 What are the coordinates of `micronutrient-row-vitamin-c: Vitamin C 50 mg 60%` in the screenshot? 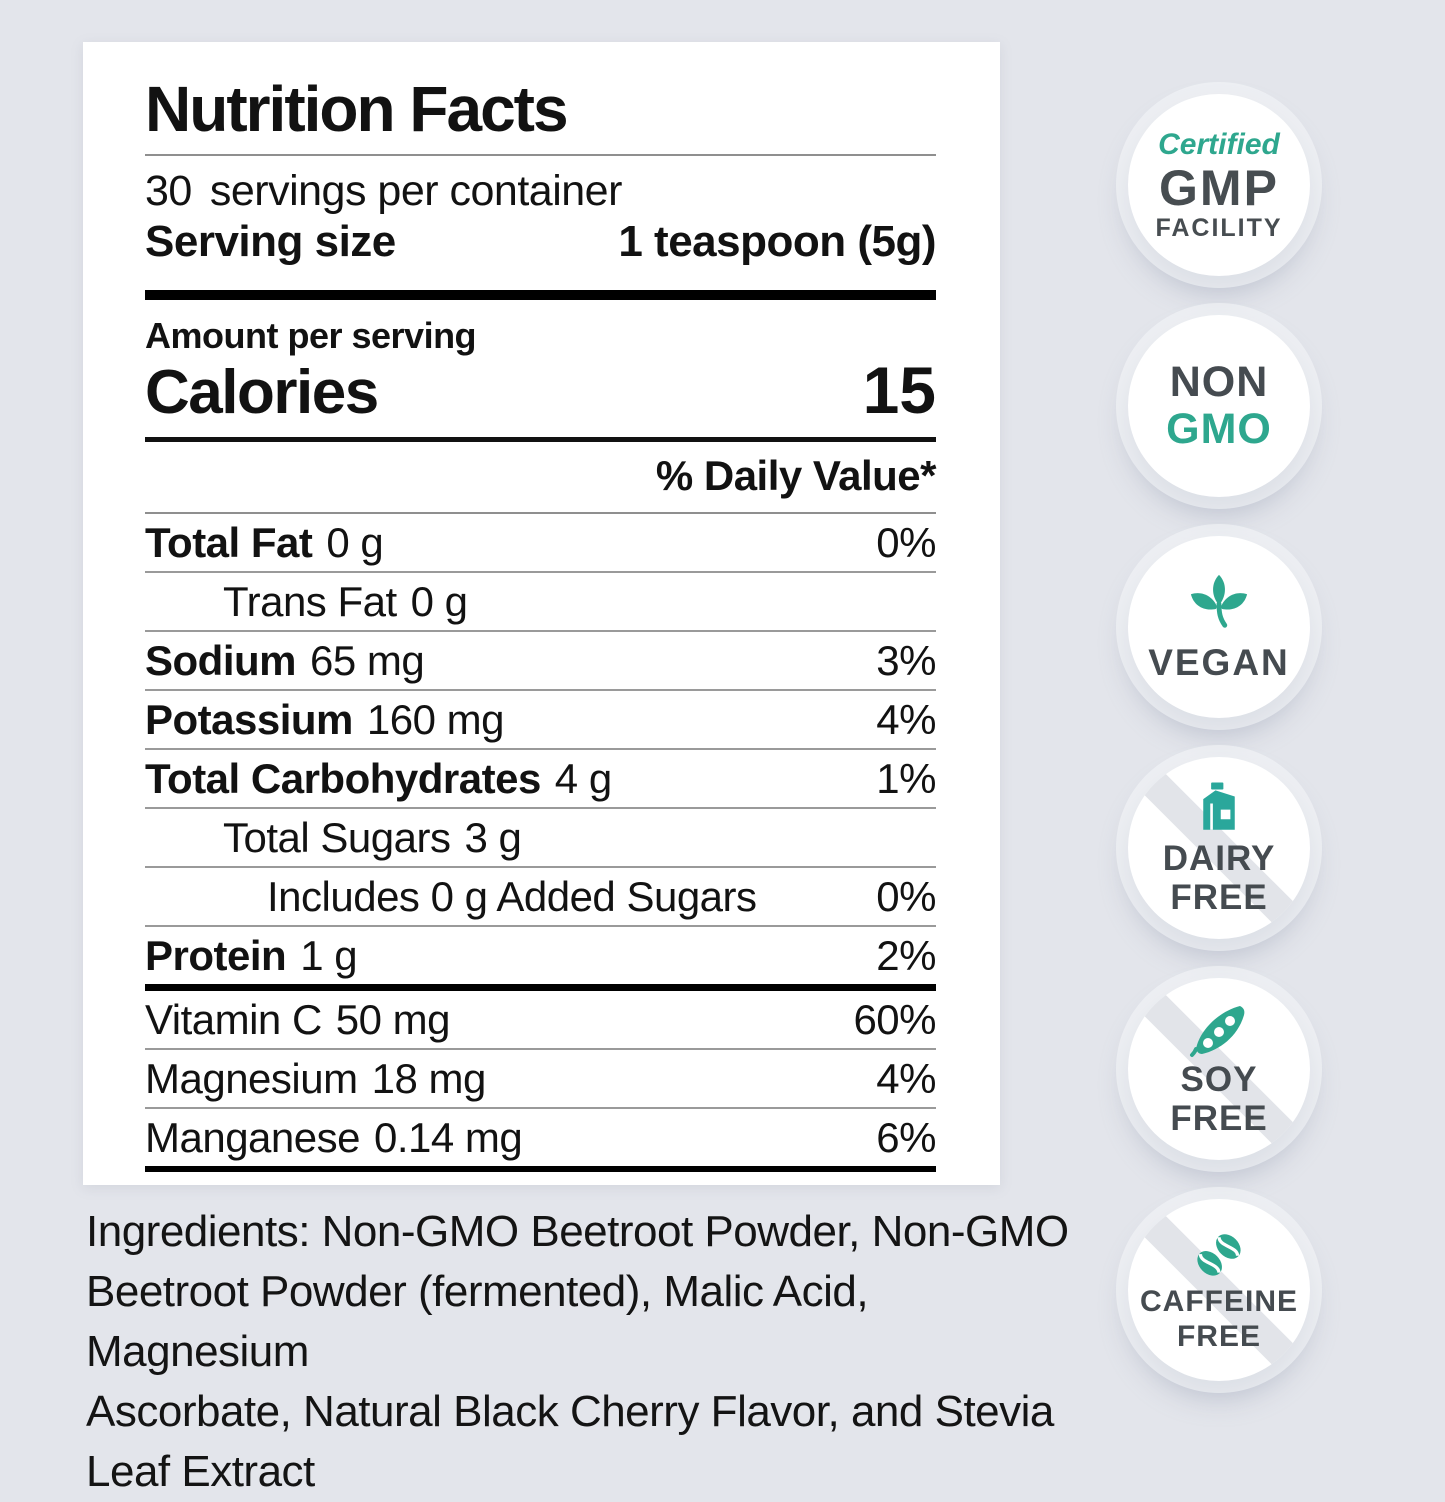 It's located at (540, 1020).